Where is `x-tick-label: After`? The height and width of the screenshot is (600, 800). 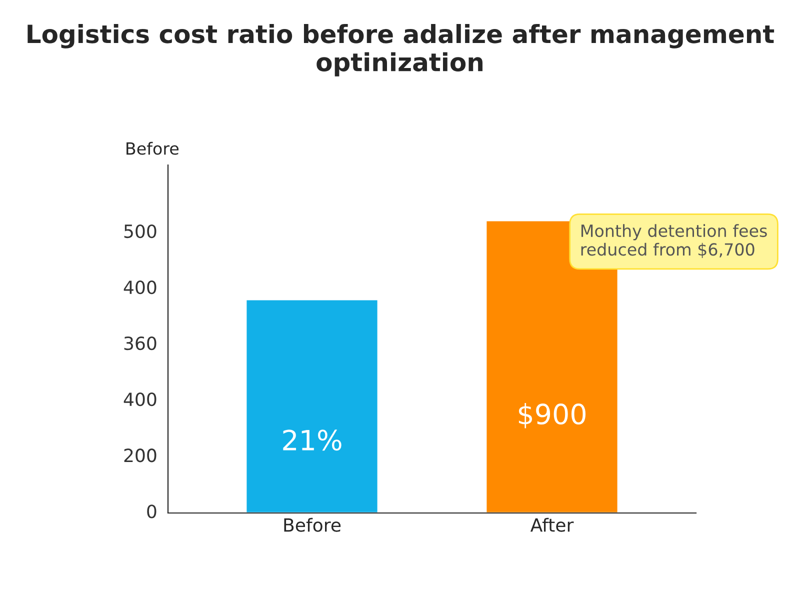
x-tick-label: After is located at coordinates (552, 525).